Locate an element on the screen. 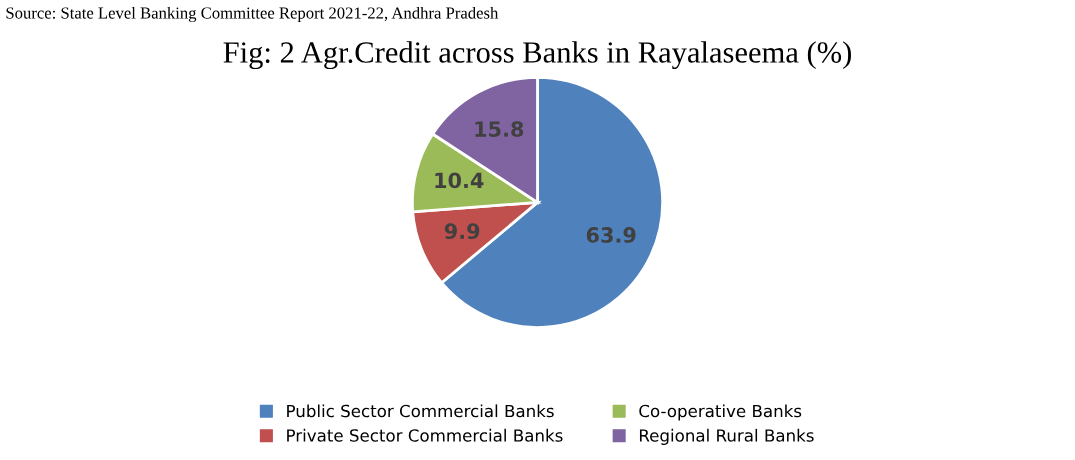 This screenshot has height=460, width=1075. legend-label: Regional Rural Banks is located at coordinates (726, 436).